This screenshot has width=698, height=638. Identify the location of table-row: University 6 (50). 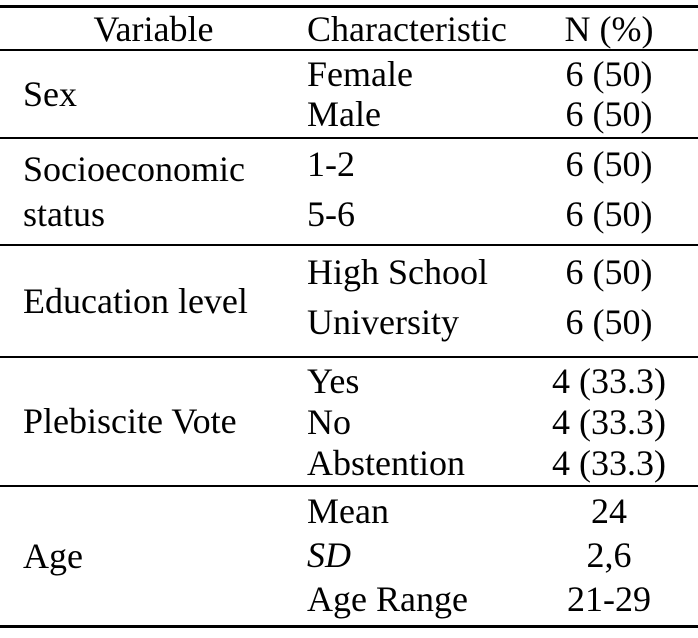
(502, 322).